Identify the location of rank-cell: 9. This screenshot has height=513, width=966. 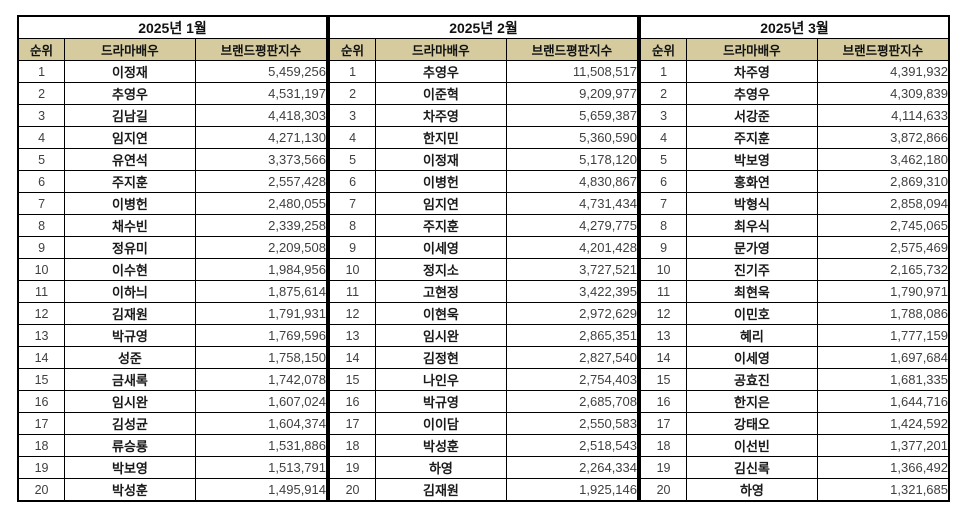
(663, 247).